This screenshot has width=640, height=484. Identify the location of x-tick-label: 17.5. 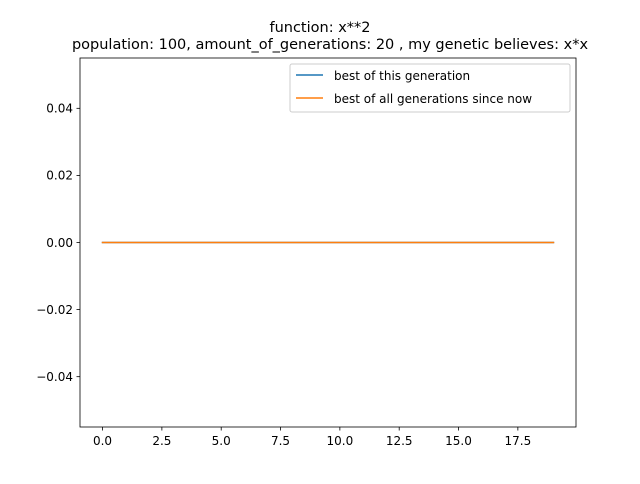
(517, 441).